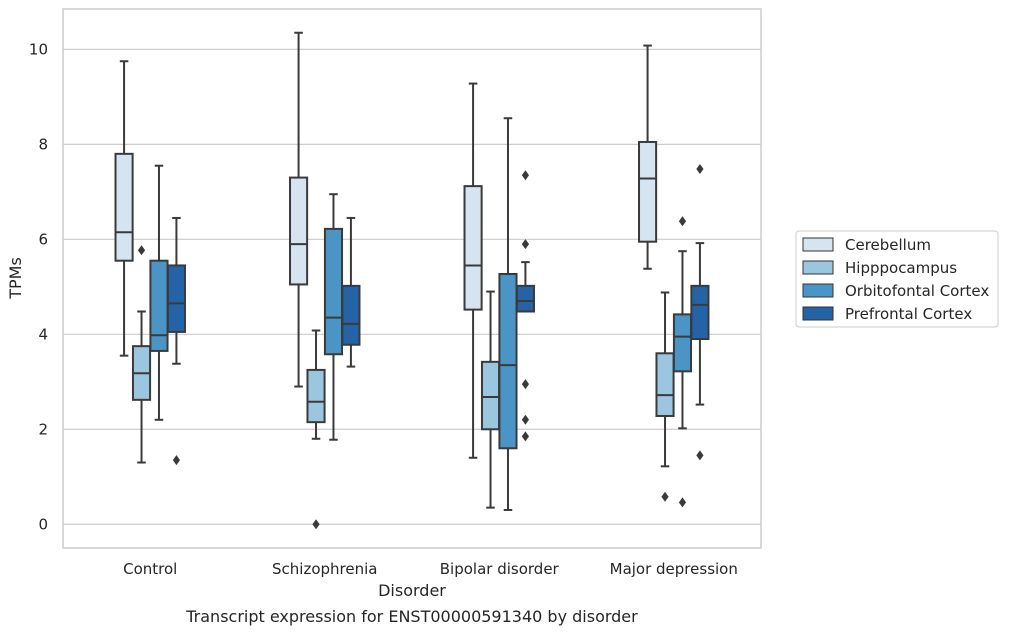 Image resolution: width=1009 pixels, height=634 pixels. What do you see at coordinates (901, 268) in the screenshot?
I see `legend-label: Hipppocampus` at bounding box center [901, 268].